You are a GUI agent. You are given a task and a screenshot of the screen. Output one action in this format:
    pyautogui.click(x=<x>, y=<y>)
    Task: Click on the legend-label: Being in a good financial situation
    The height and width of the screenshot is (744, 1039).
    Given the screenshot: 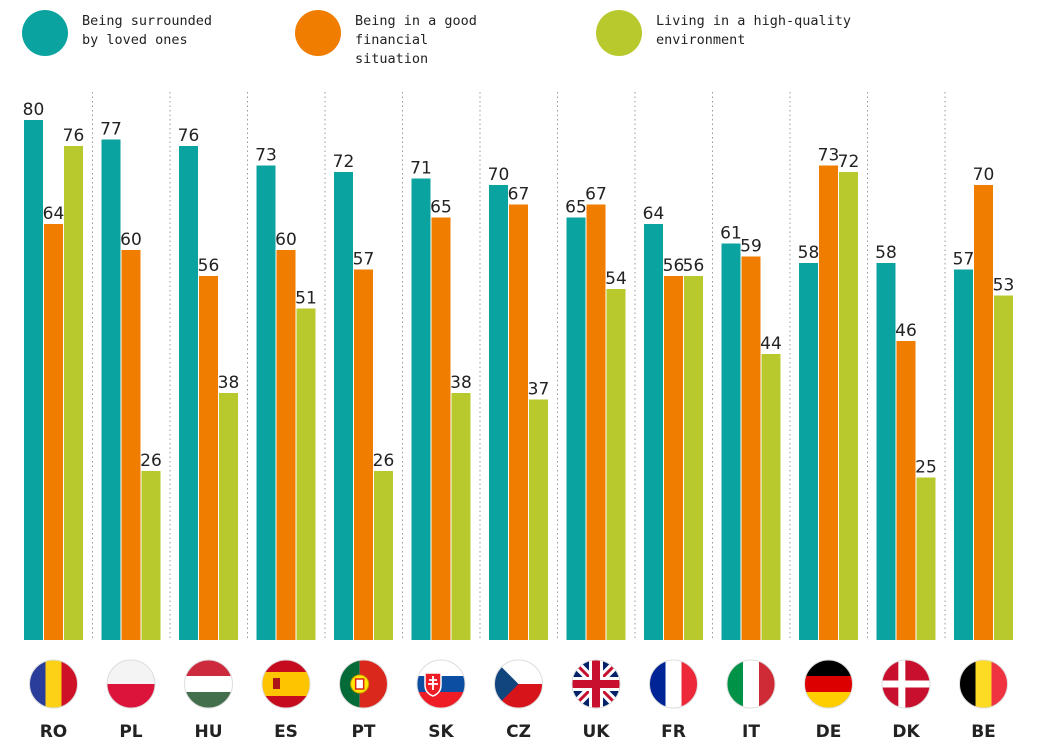 What is the action you would take?
    pyautogui.click(x=430, y=40)
    